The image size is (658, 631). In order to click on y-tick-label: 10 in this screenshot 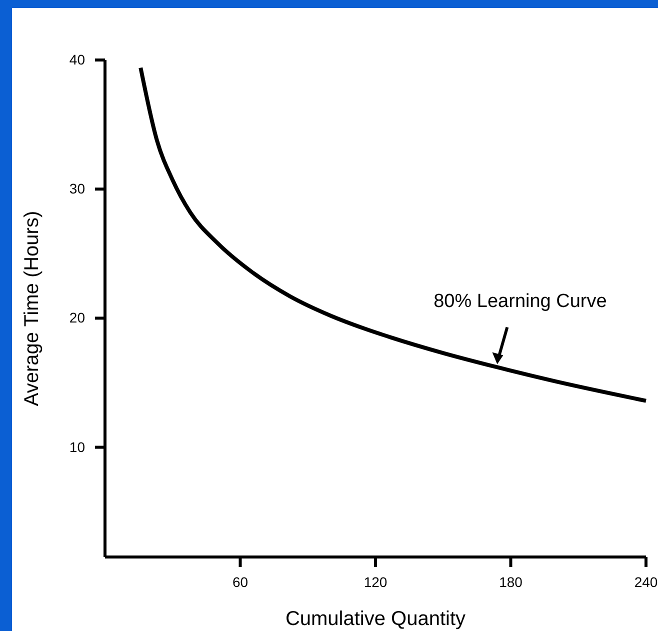, I will do `click(77, 446)`.